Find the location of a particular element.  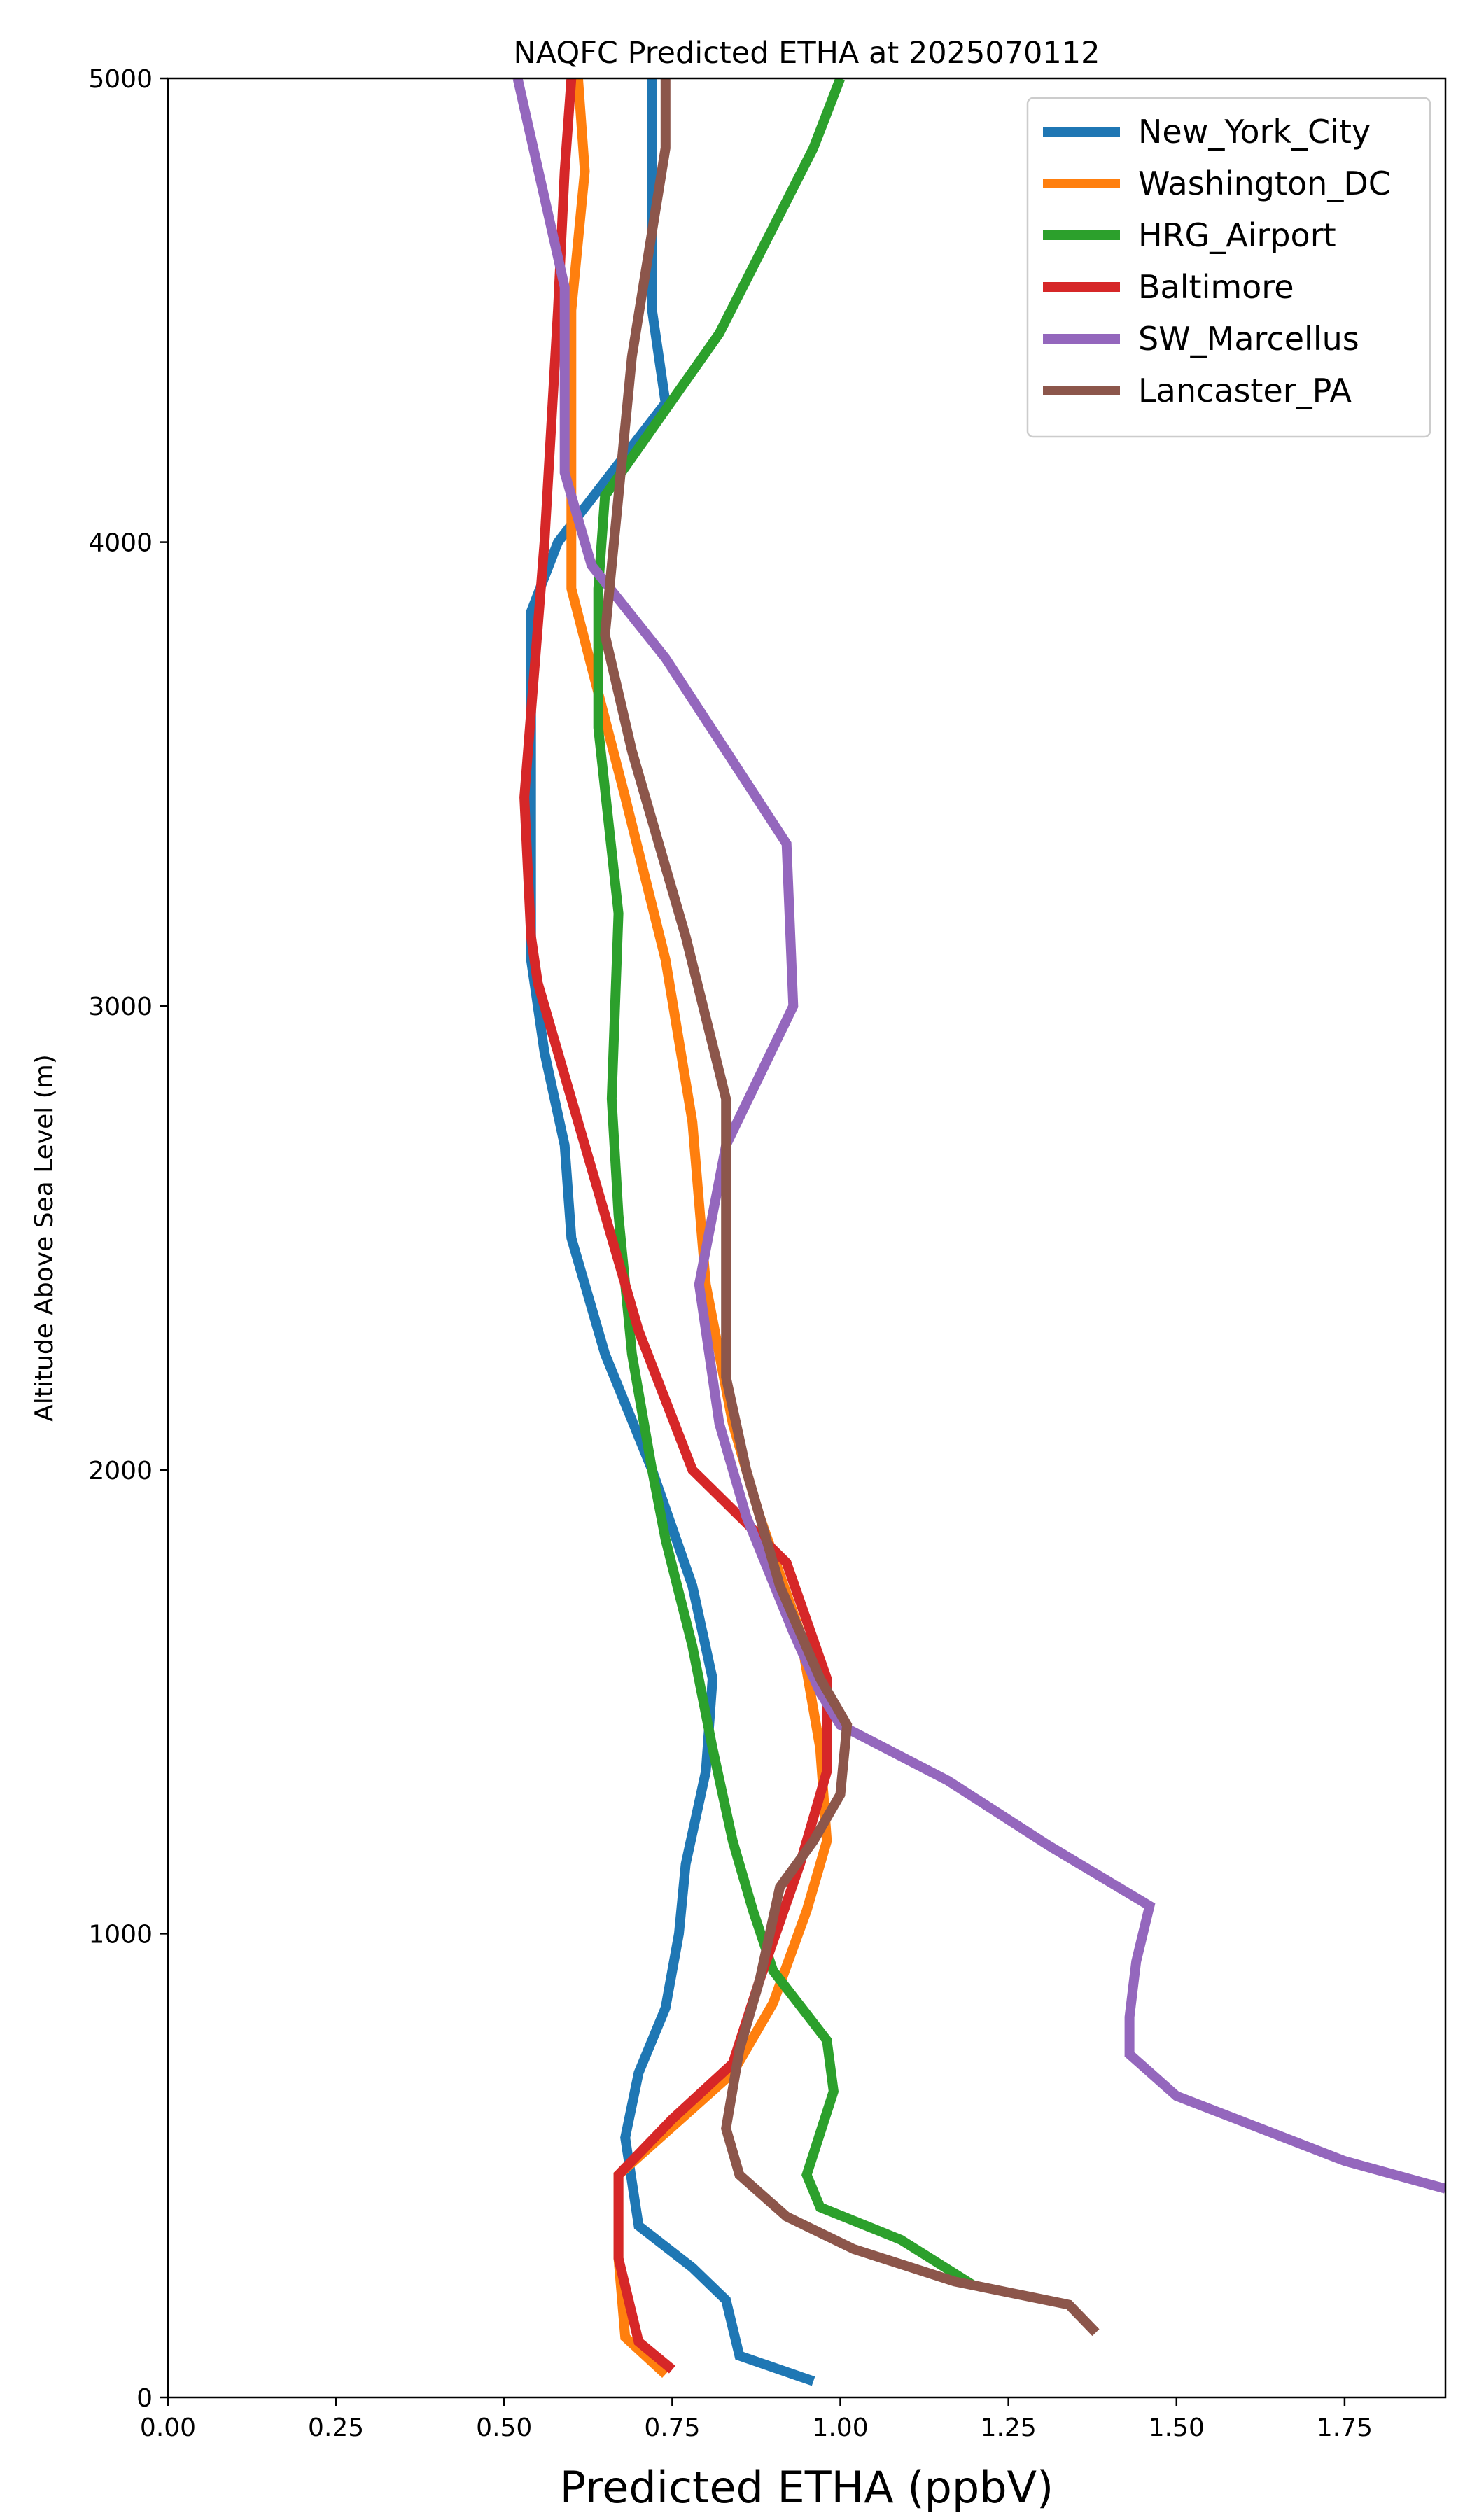

legend-label: Lancaster_PA is located at coordinates (1245, 391).